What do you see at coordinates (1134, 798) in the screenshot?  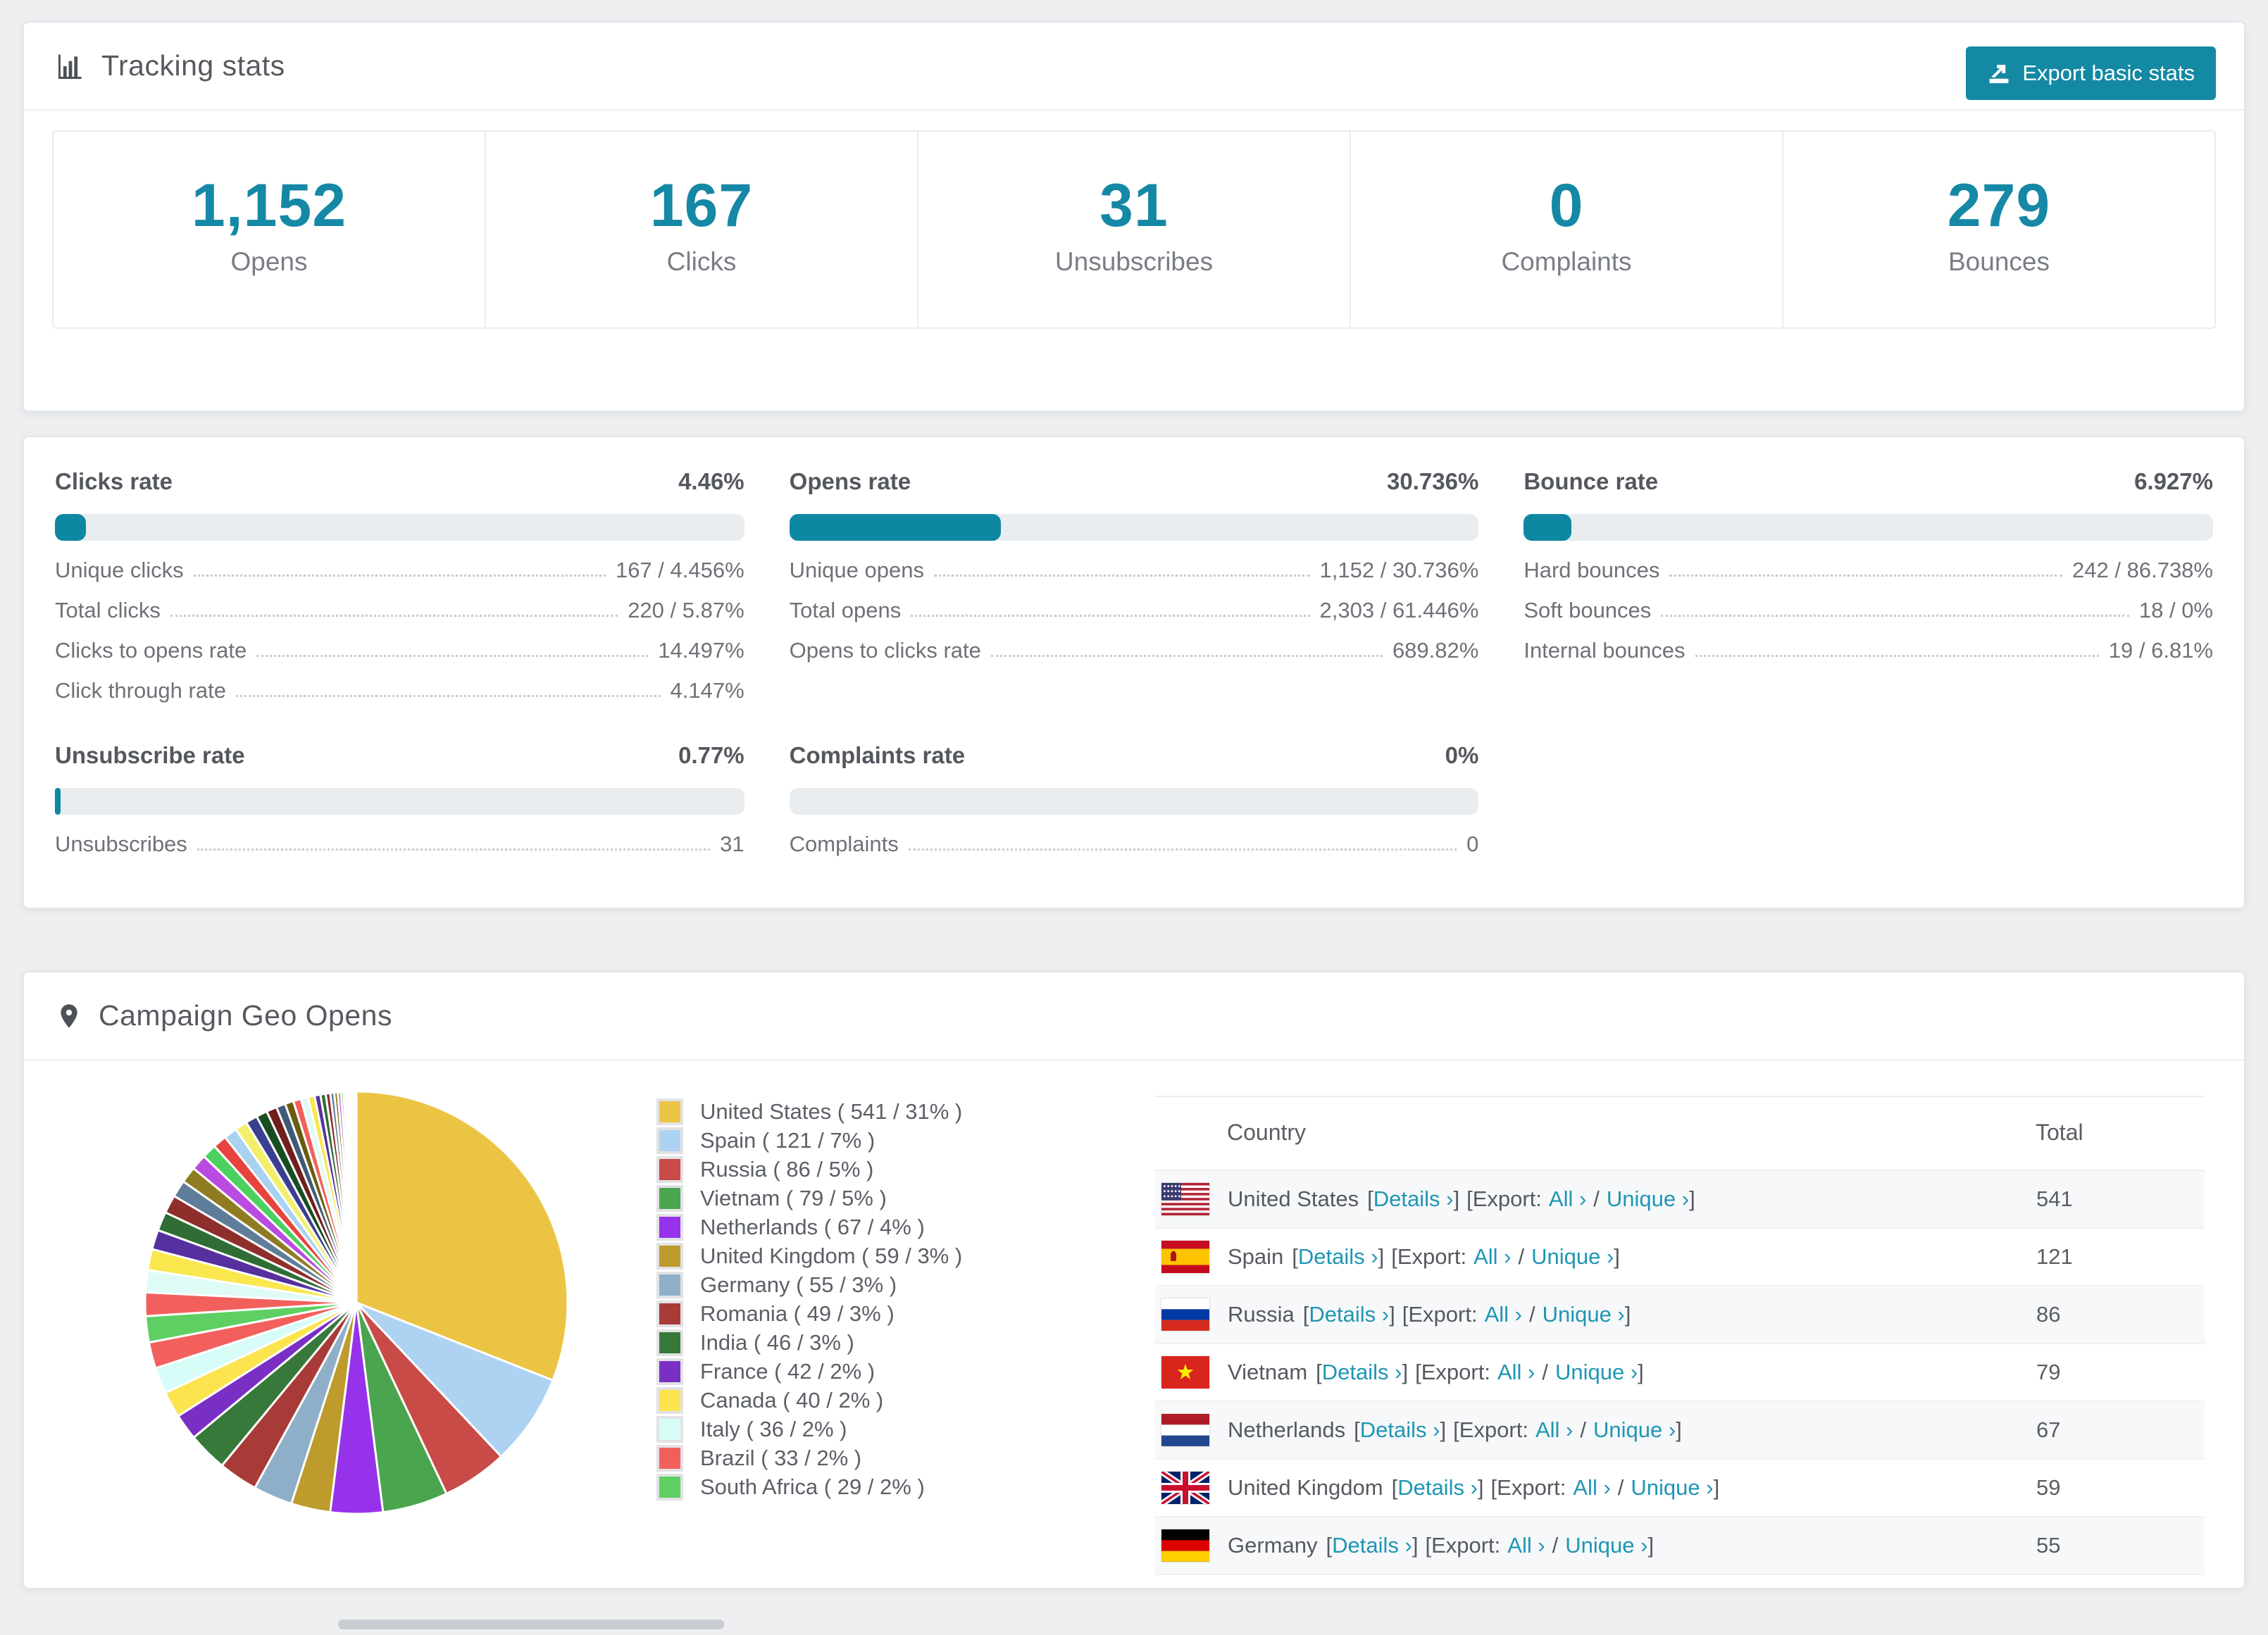 I see `rate-block: Complaints rate 0% Complaints 0` at bounding box center [1134, 798].